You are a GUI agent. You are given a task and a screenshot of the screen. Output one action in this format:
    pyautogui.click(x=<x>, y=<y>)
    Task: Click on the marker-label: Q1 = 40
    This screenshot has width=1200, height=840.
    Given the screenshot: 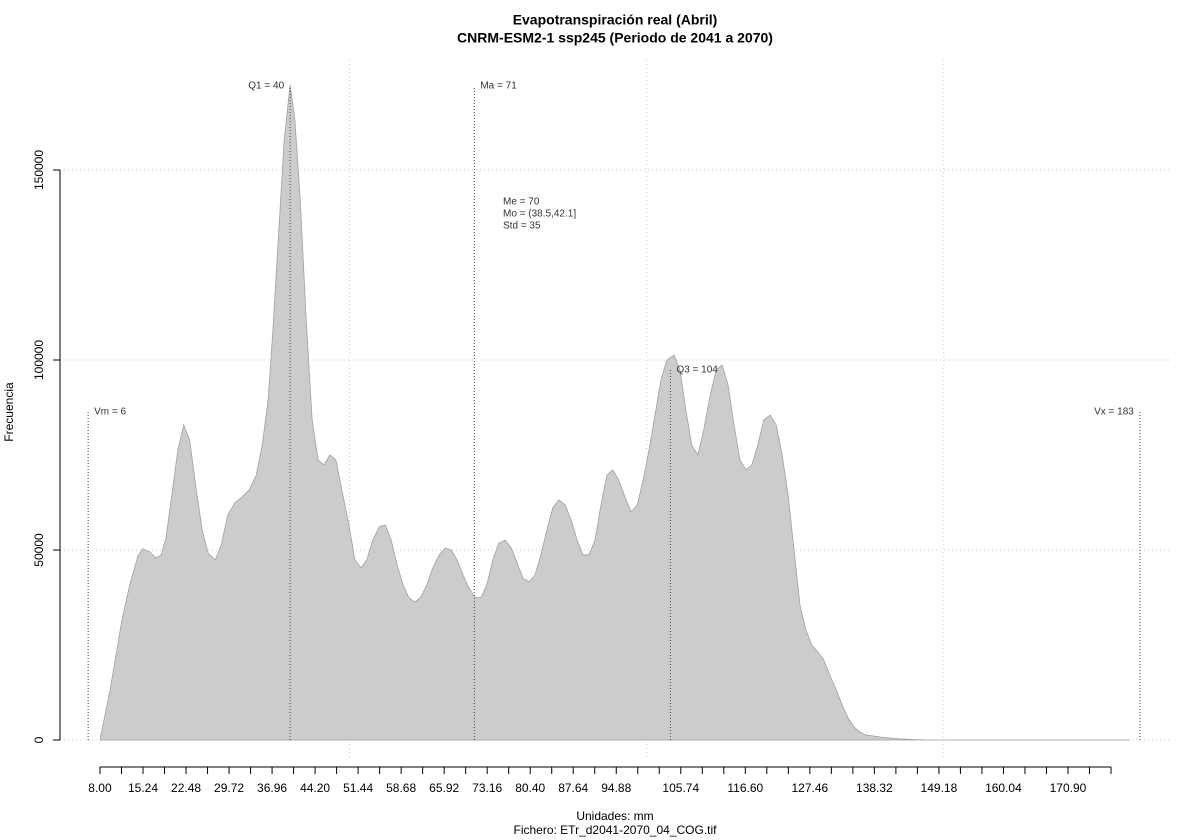 What is the action you would take?
    pyautogui.click(x=266, y=86)
    